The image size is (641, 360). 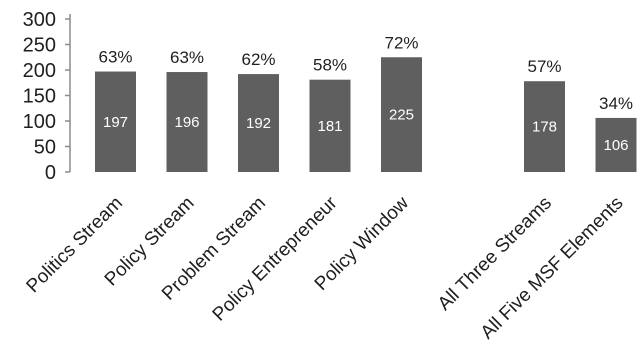 I want to click on value-label: 192, so click(x=258, y=123).